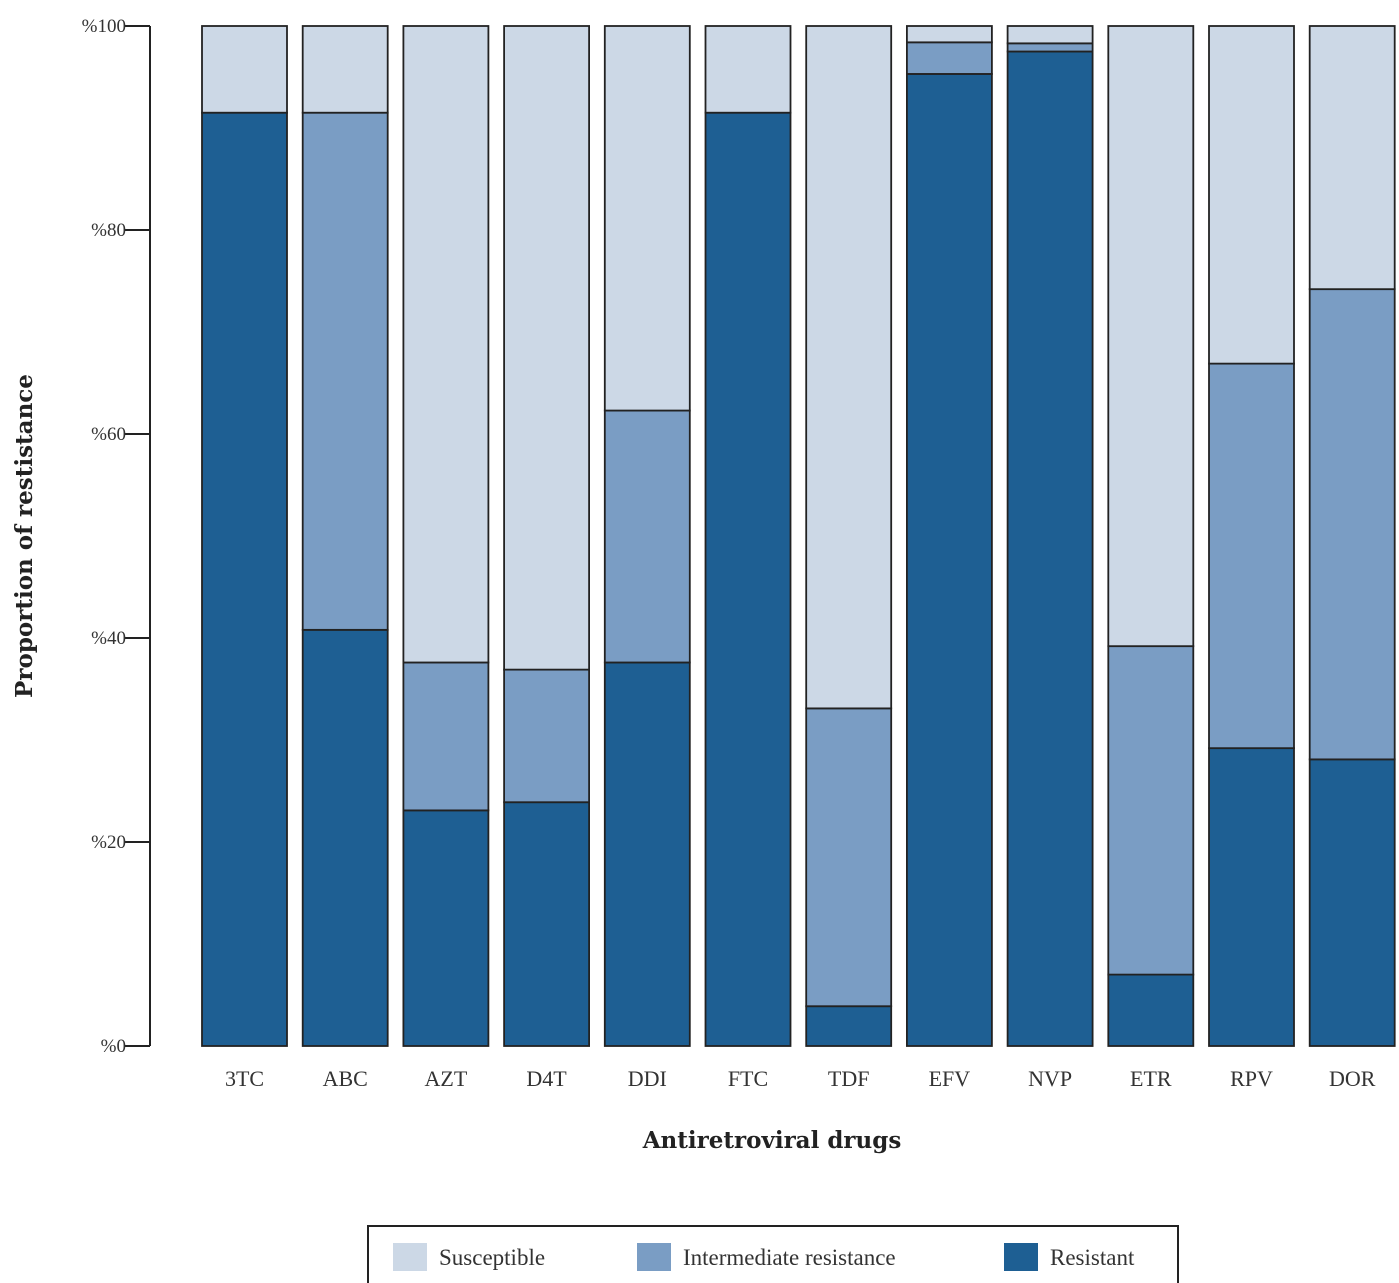 The width and height of the screenshot is (1399, 1283). Describe the element at coordinates (244, 579) in the screenshot. I see `bar-segment-3tc-resistant` at that location.